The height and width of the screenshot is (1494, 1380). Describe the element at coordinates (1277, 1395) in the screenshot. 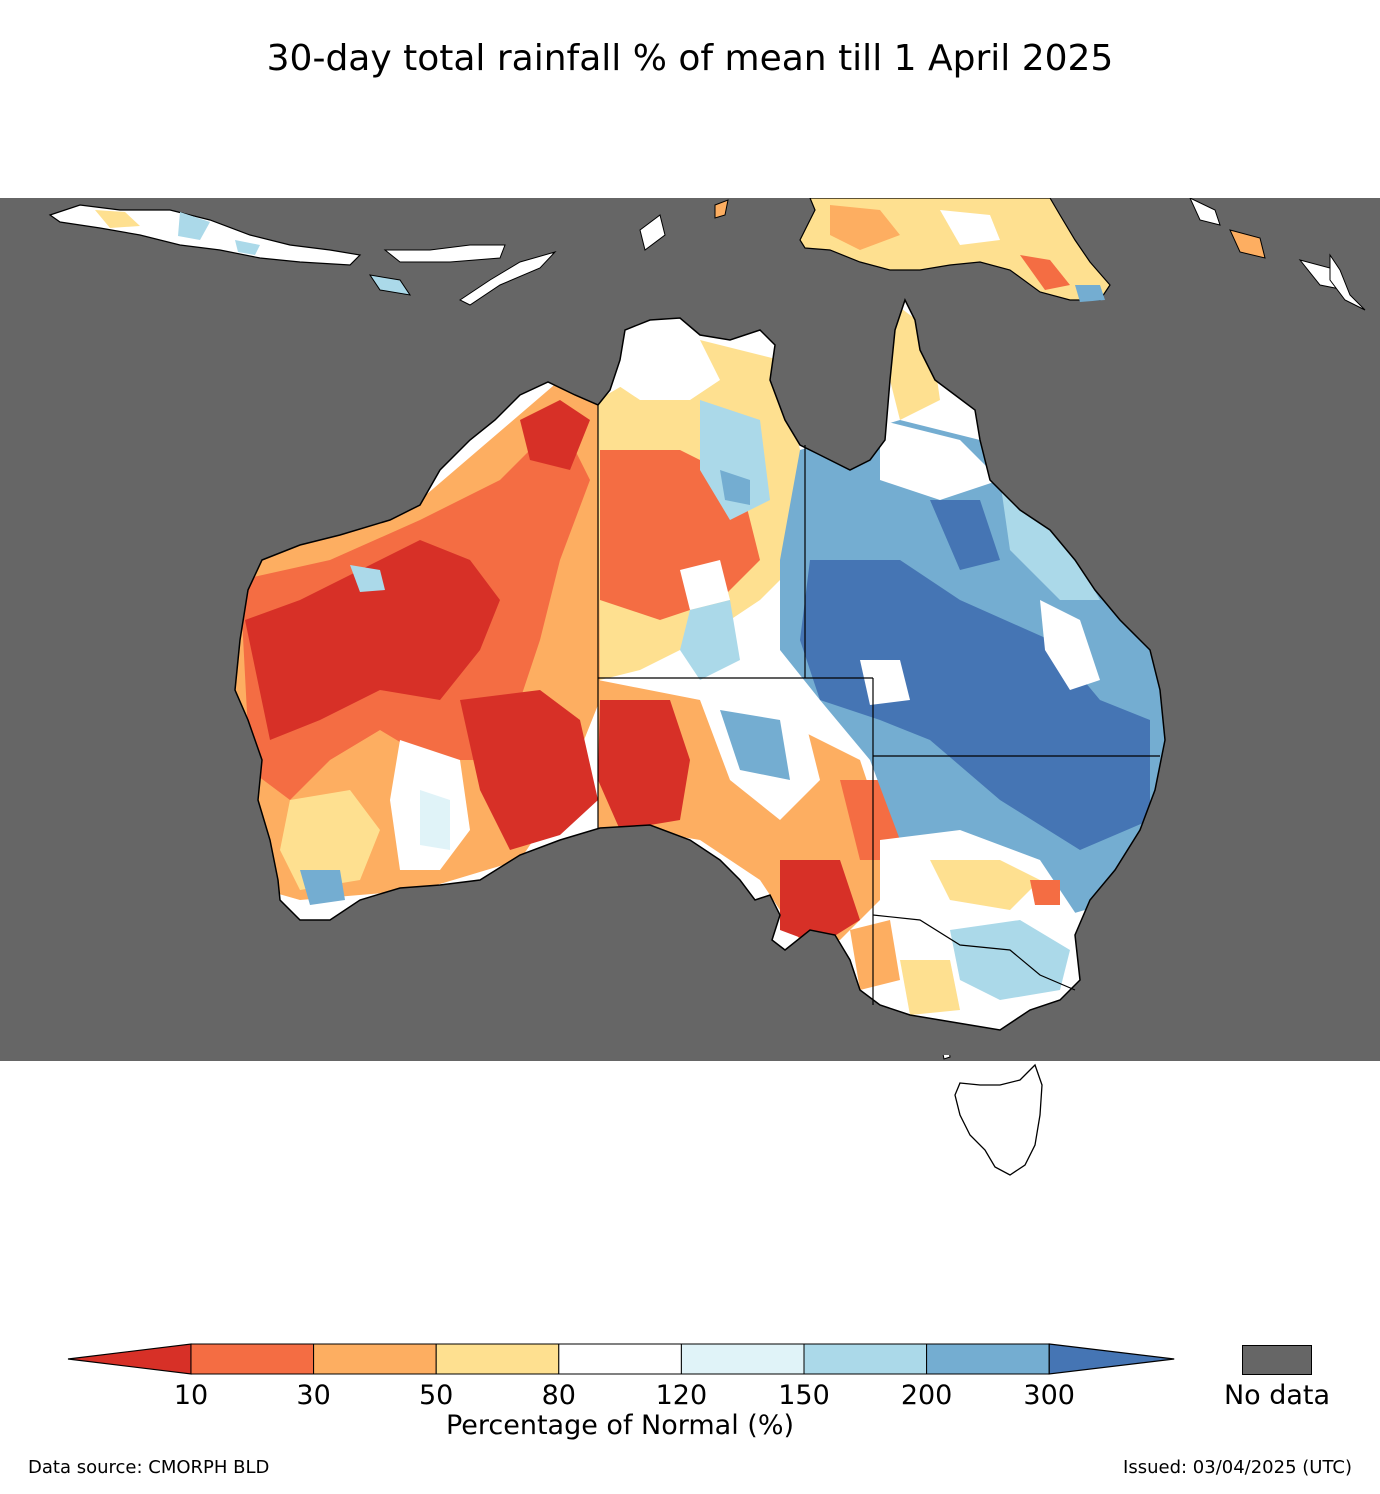

I see `no-data-label: No data` at that location.